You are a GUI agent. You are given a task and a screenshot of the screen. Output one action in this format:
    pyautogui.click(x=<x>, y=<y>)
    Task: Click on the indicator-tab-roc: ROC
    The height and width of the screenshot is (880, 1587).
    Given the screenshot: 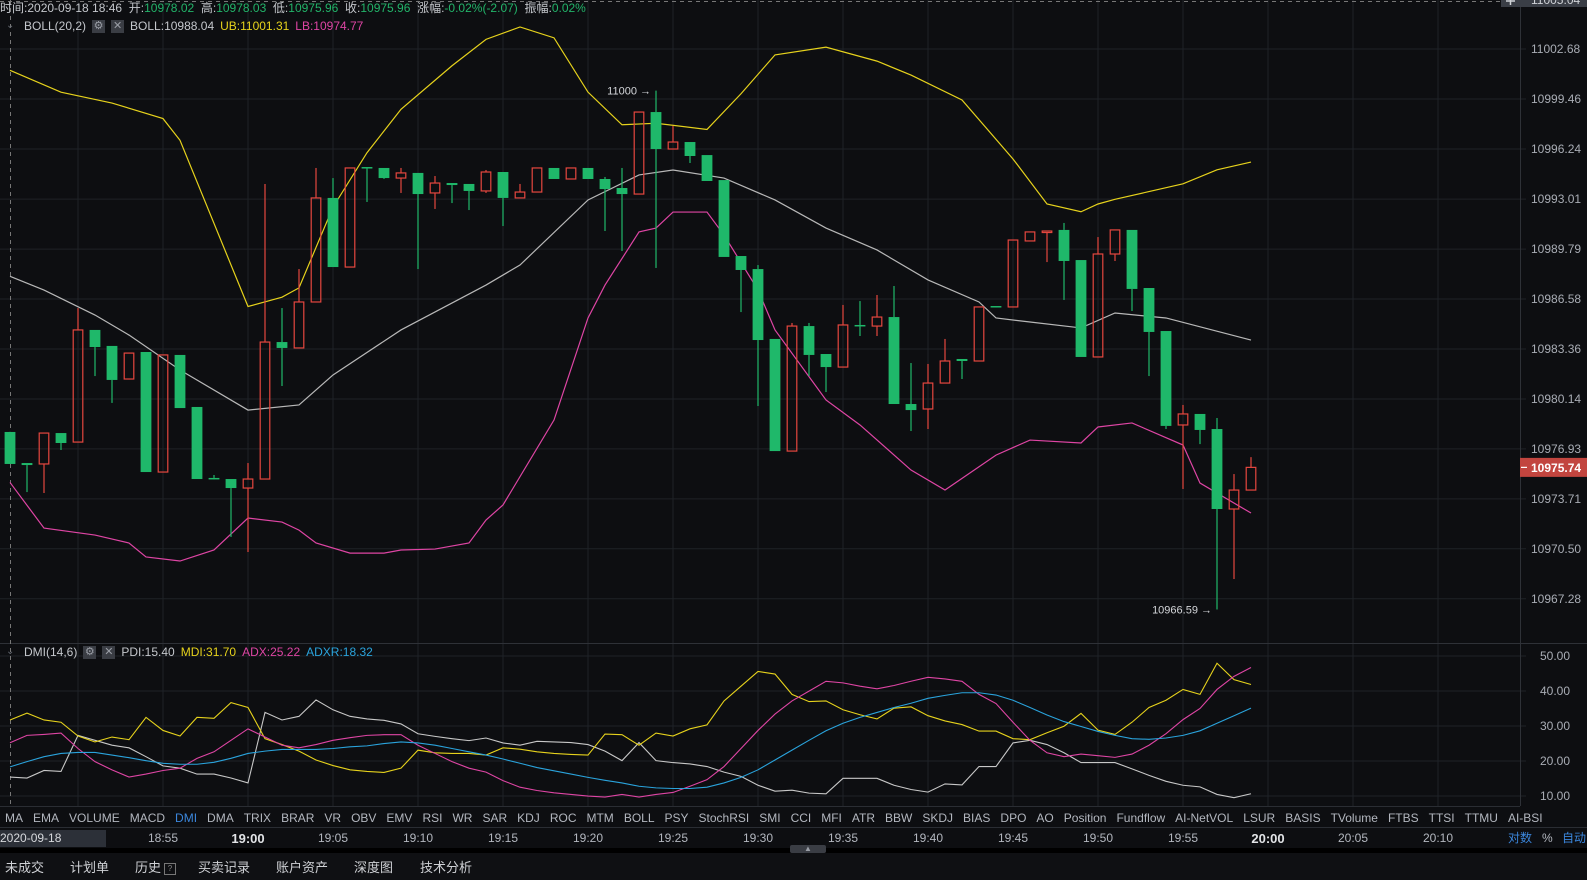 What is the action you would take?
    pyautogui.click(x=563, y=817)
    